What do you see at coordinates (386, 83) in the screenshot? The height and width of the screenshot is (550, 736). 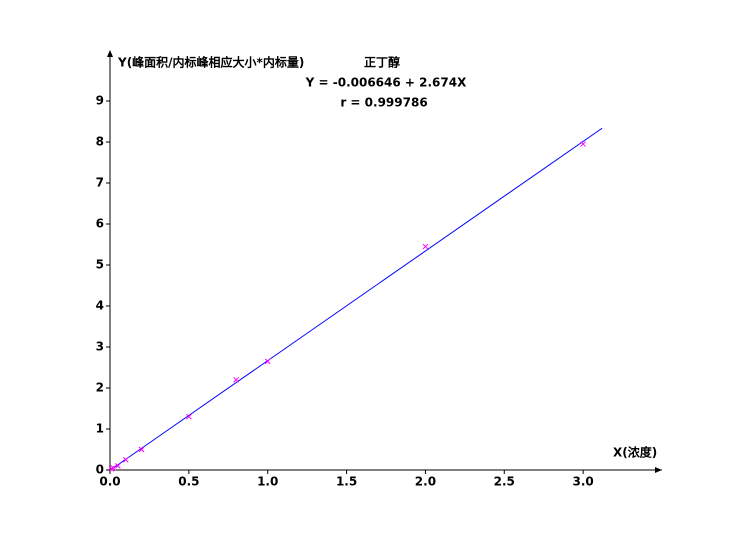 I see `equation: Y = -0.006646 + 2.674X` at bounding box center [386, 83].